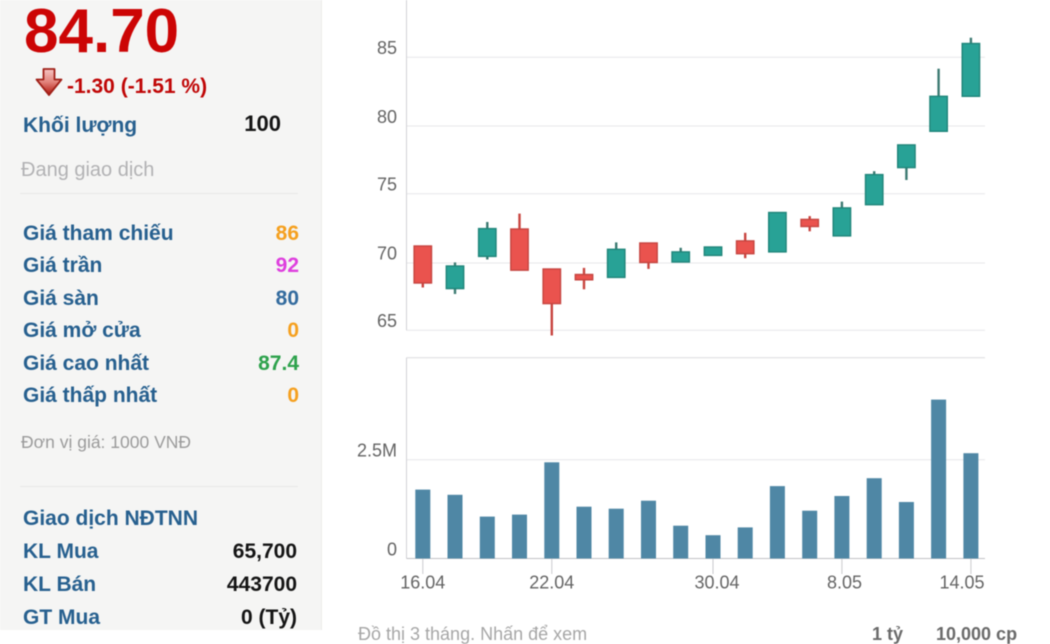  What do you see at coordinates (961, 583) in the screenshot?
I see `svg-text: 14.05` at bounding box center [961, 583].